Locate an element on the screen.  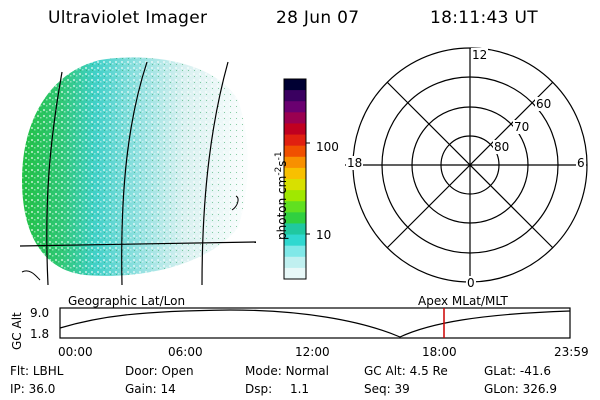
info-filter-value: LBHL is located at coordinates (48, 371).